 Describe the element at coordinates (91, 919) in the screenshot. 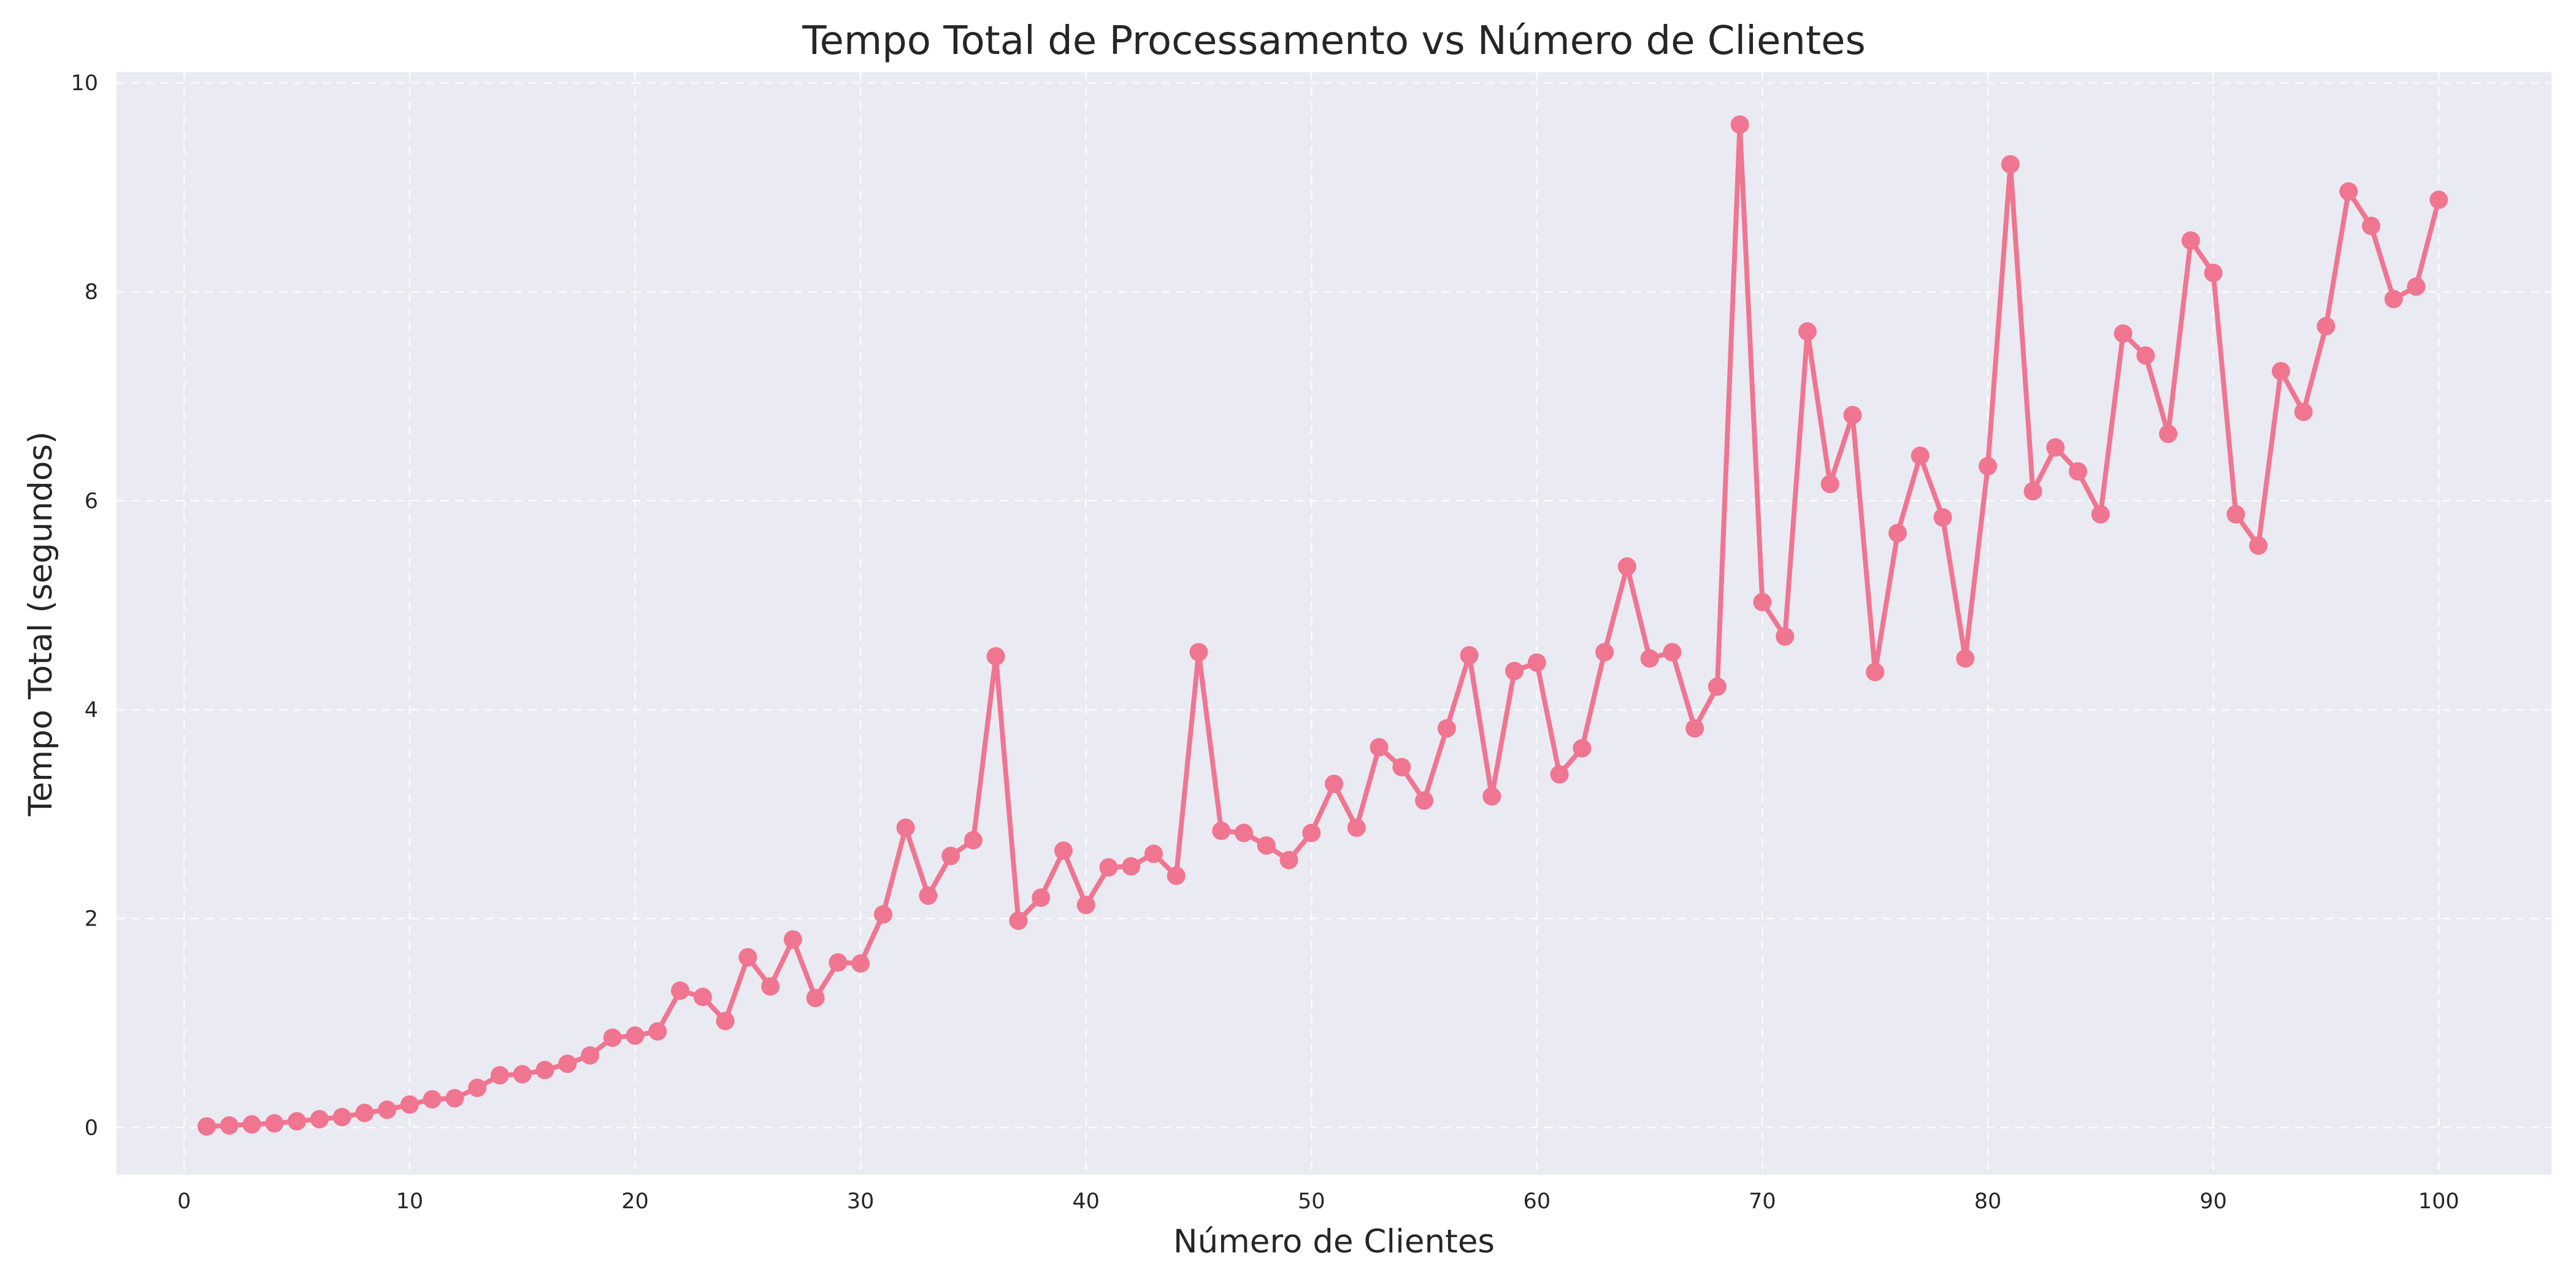

I see `y-tick-label: 2` at that location.